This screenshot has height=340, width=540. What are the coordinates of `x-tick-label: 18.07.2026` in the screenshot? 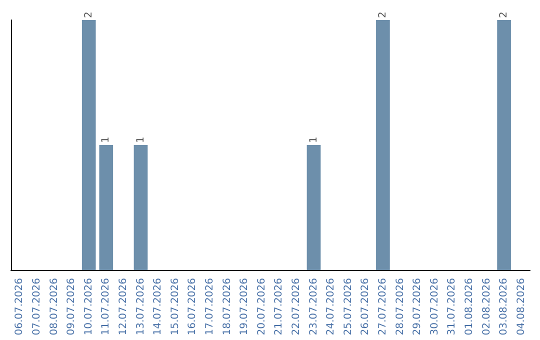 It's located at (227, 307).